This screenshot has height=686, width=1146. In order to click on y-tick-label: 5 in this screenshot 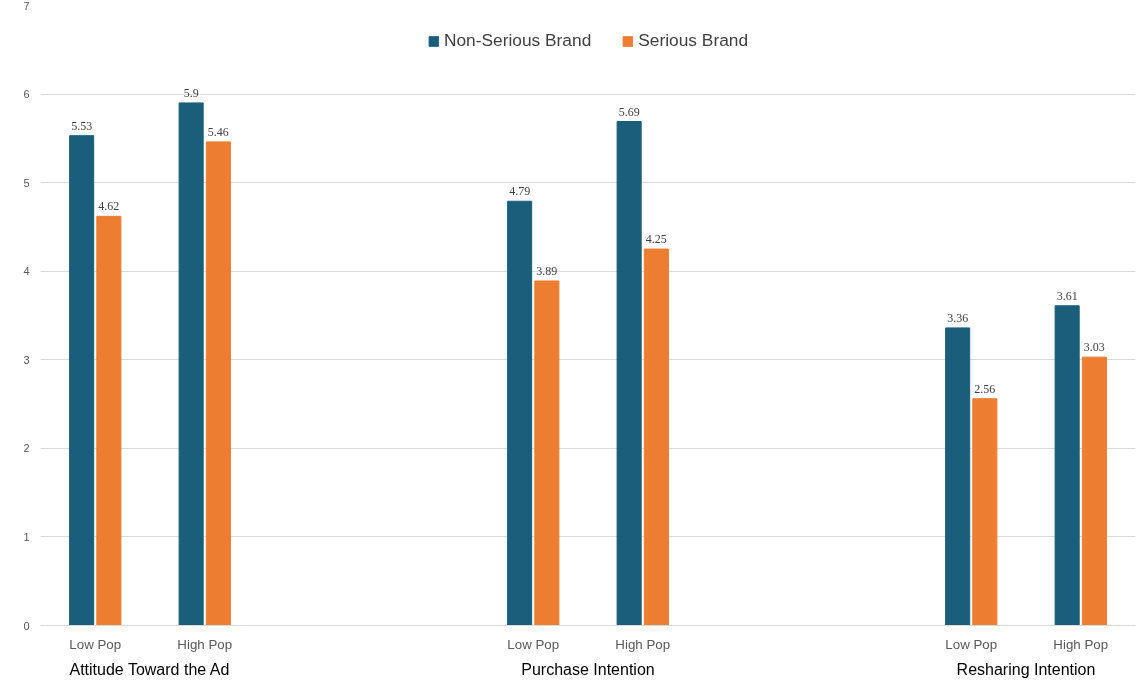, I will do `click(26, 182)`.